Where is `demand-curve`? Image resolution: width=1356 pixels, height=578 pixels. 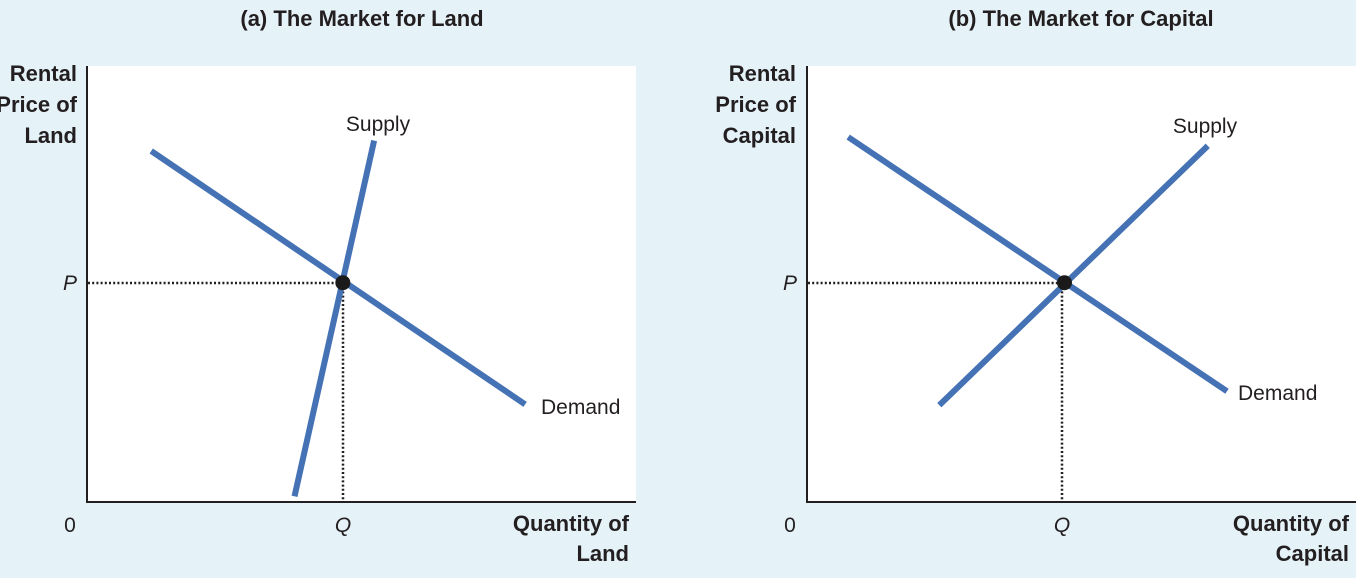
demand-curve is located at coordinates (1037, 264).